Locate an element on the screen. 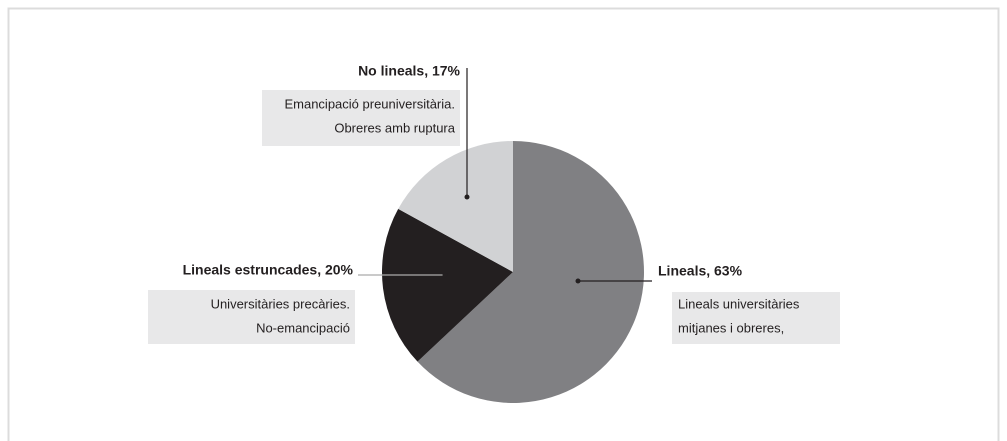 This screenshot has width=1007, height=441. description-line: Obreres amb ruptura is located at coordinates (394, 127).